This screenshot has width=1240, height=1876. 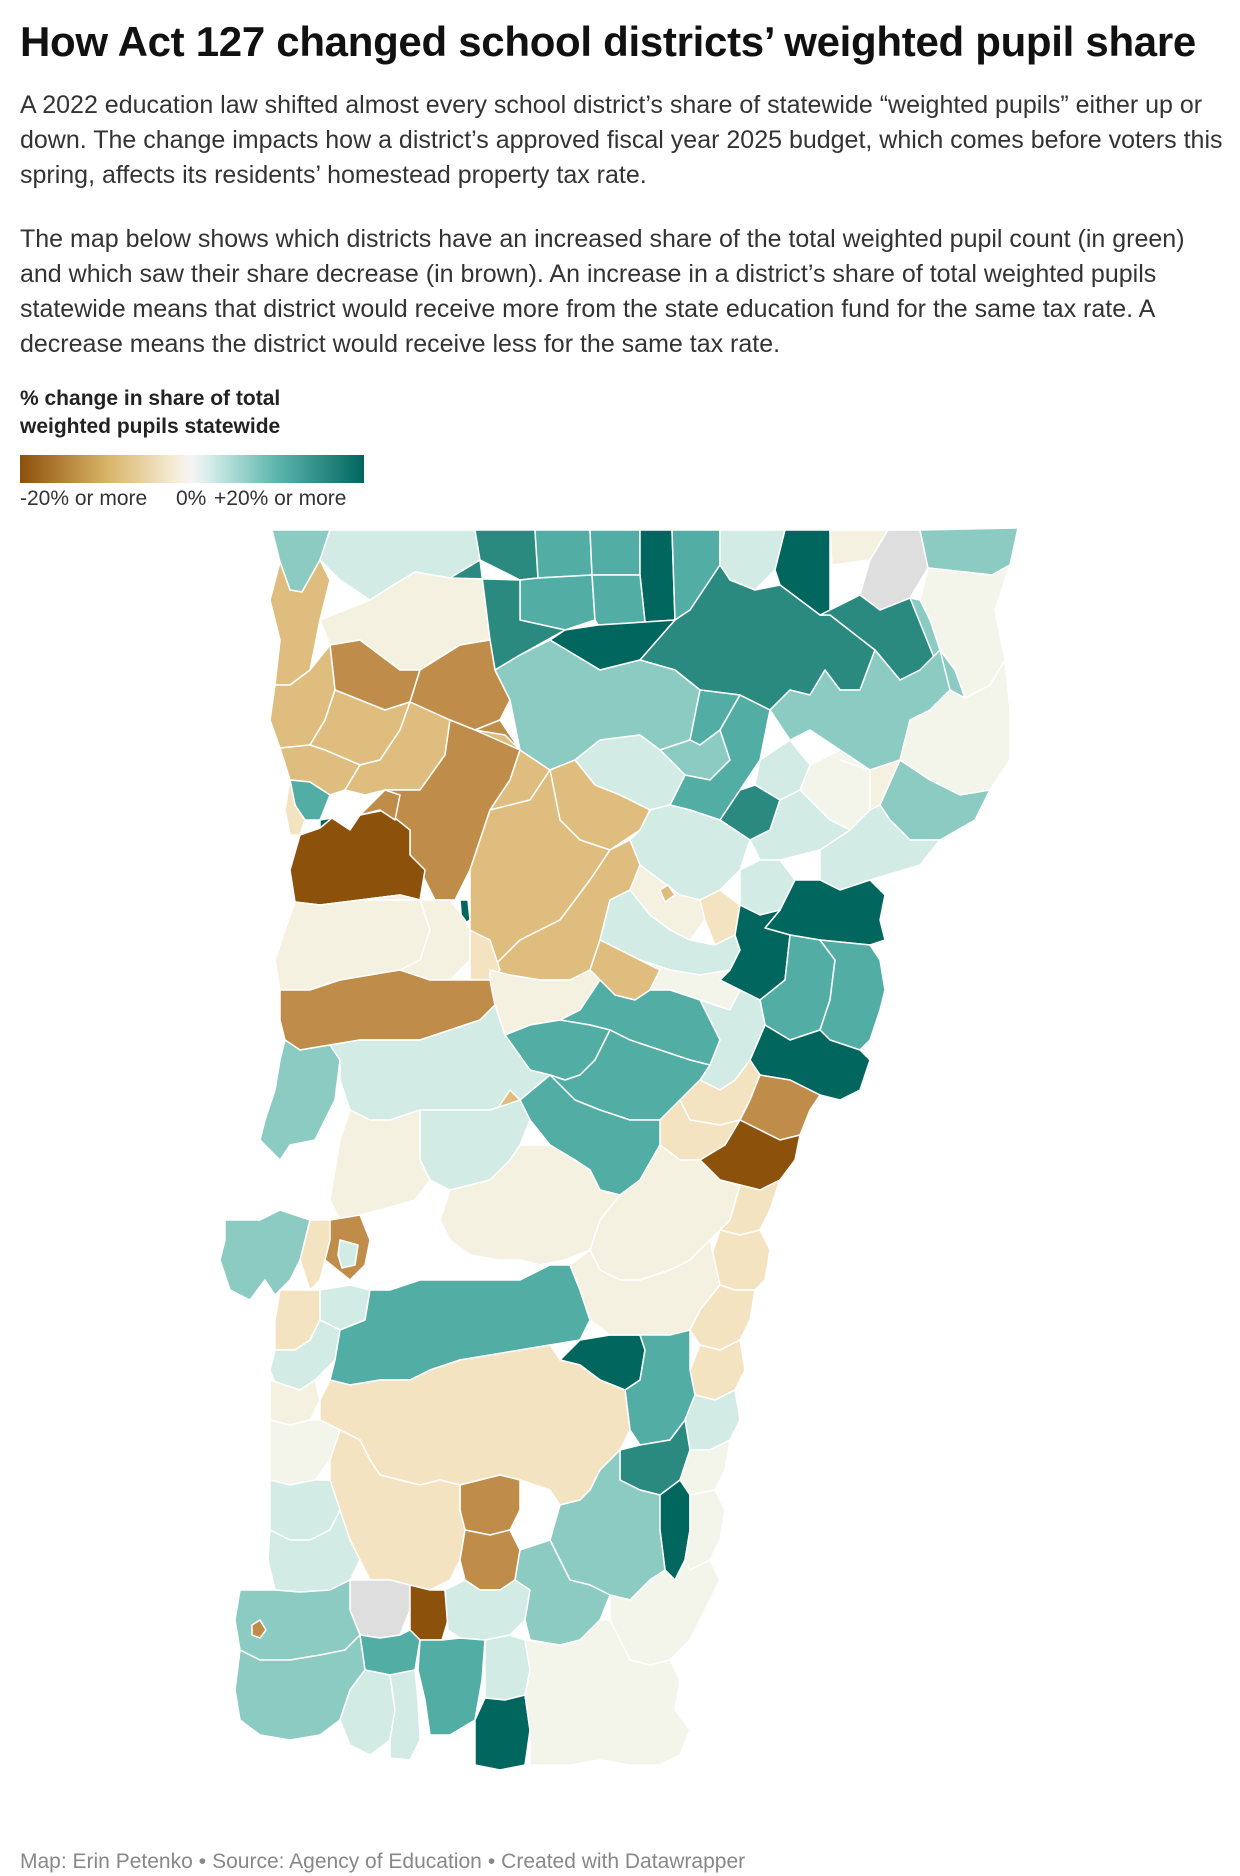 What do you see at coordinates (192, 469) in the screenshot?
I see `legend-gradient-bar` at bounding box center [192, 469].